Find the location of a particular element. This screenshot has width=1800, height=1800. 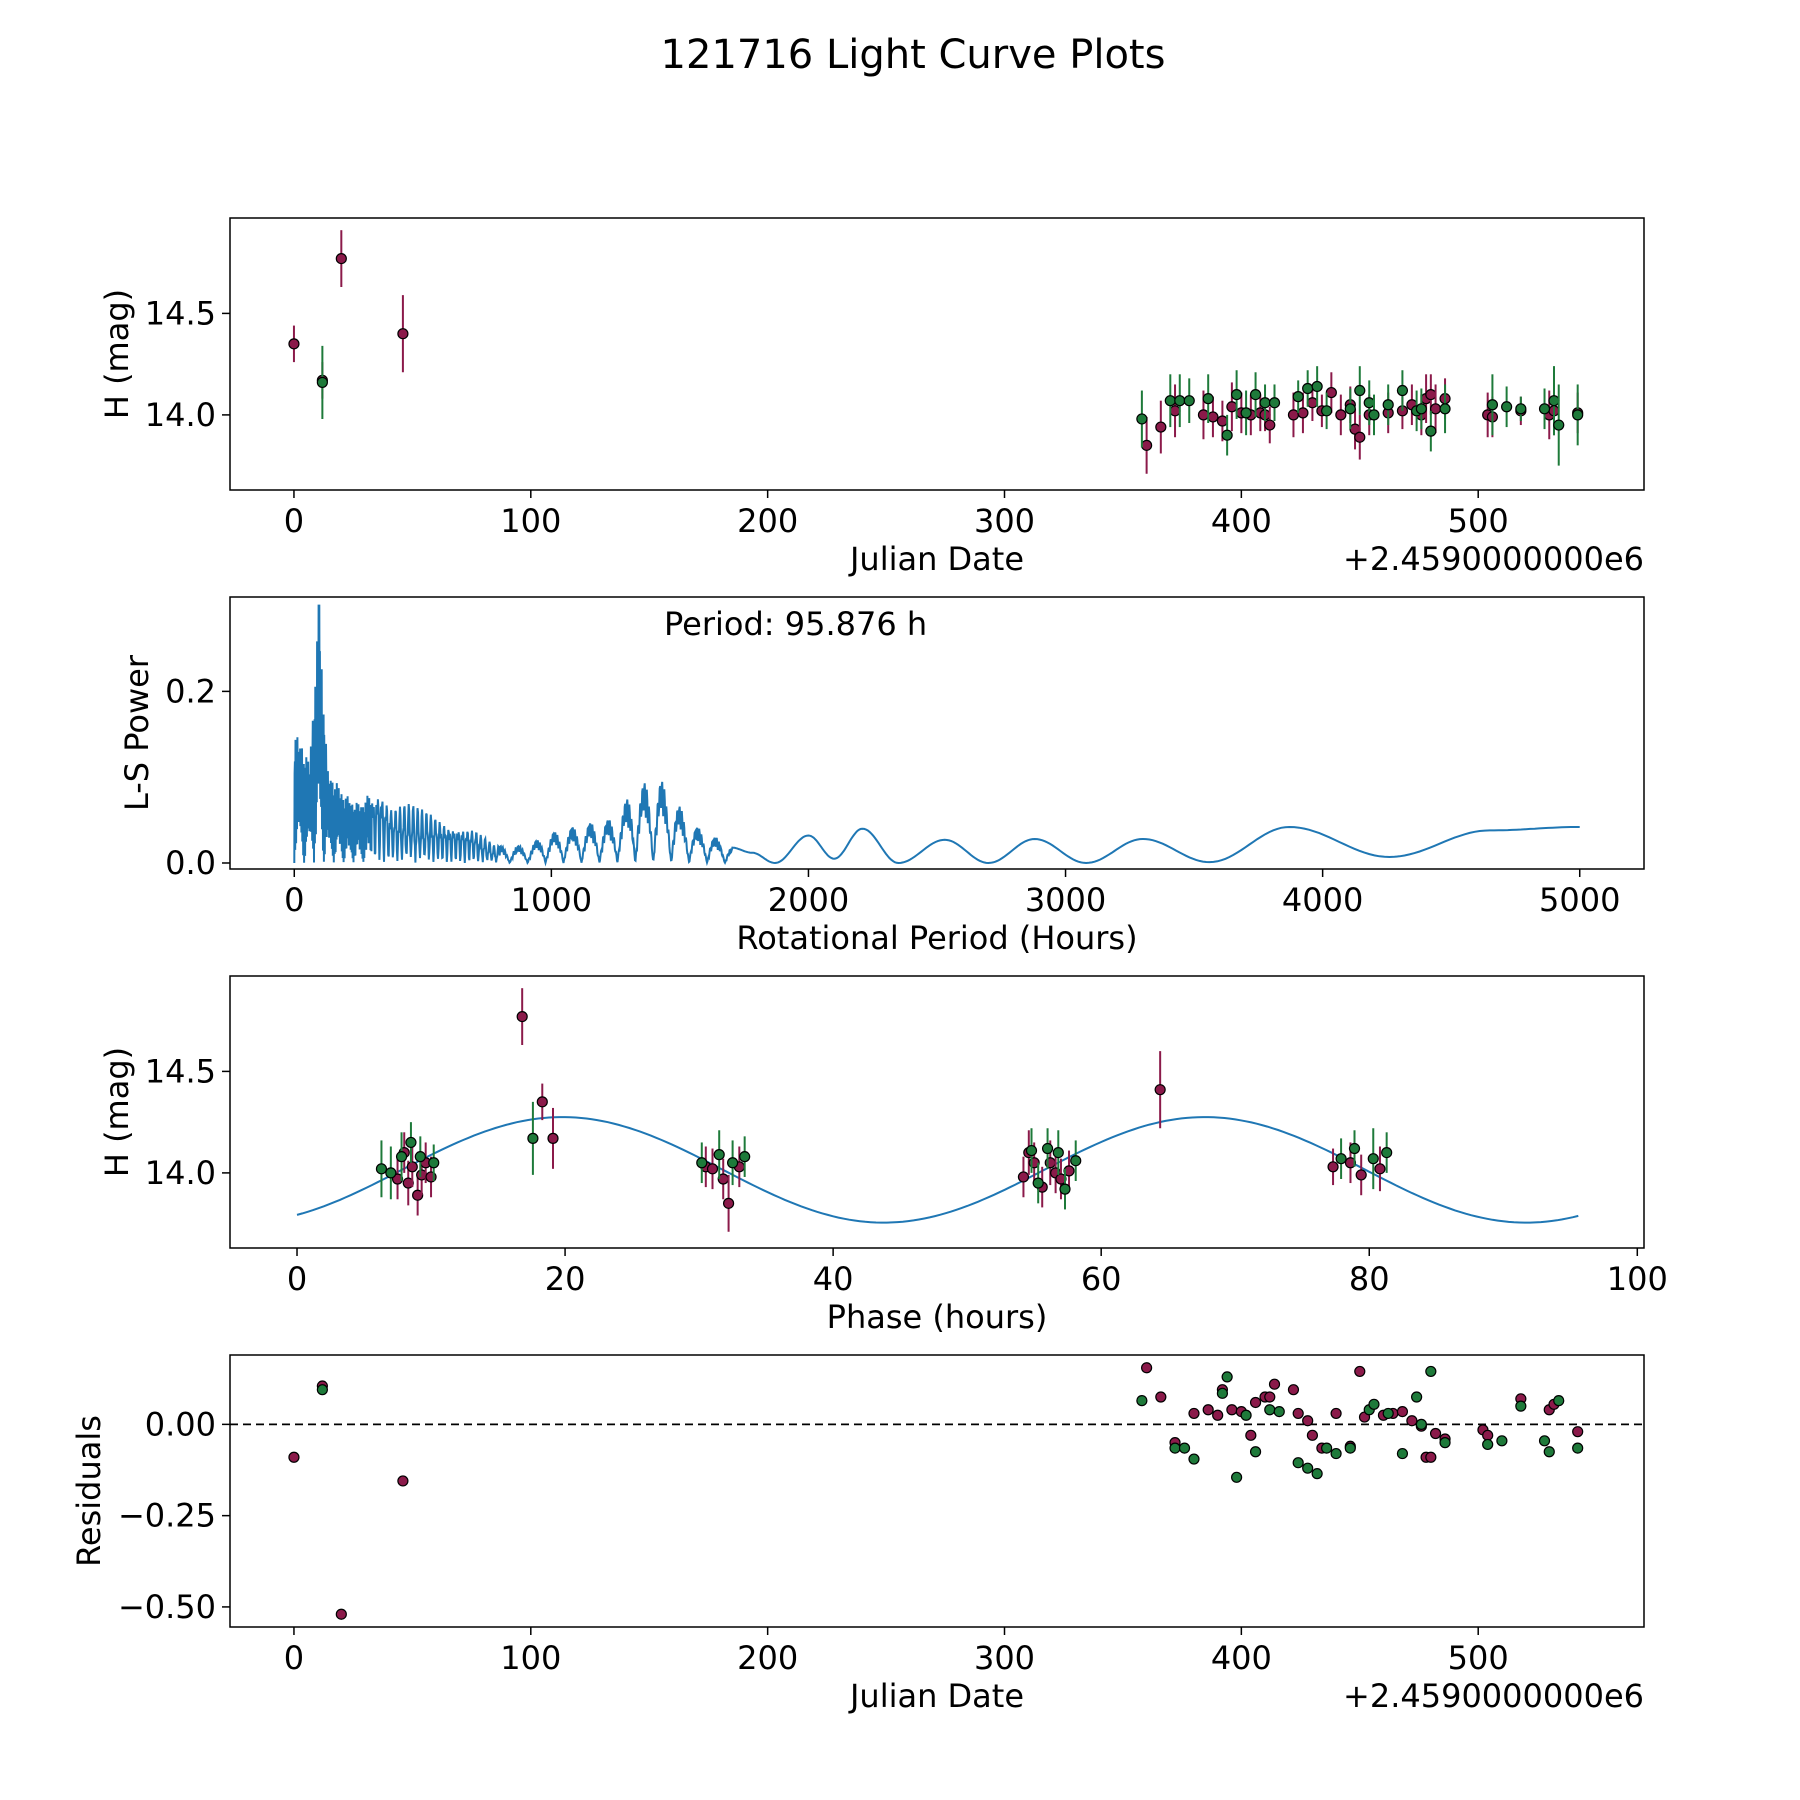

green-series is located at coordinates (884, 1155).